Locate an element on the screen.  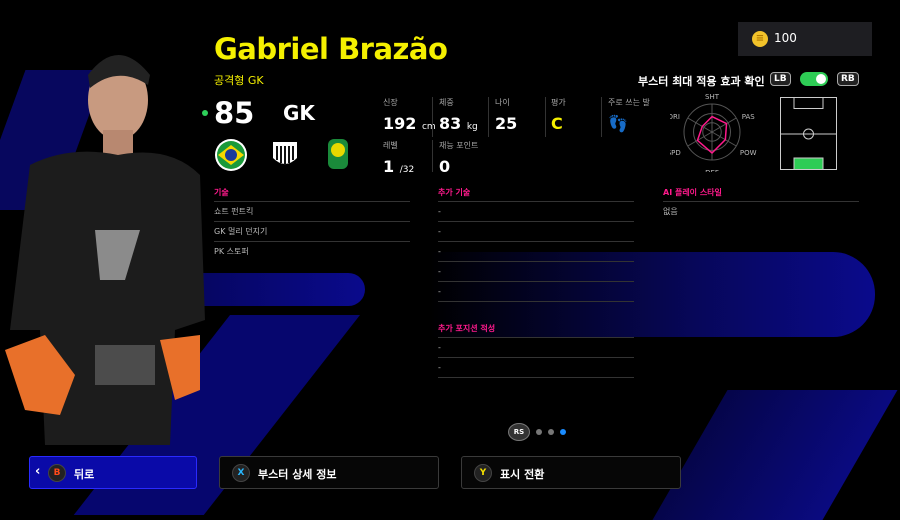
b-key-icon: B is located at coordinates (57, 473).